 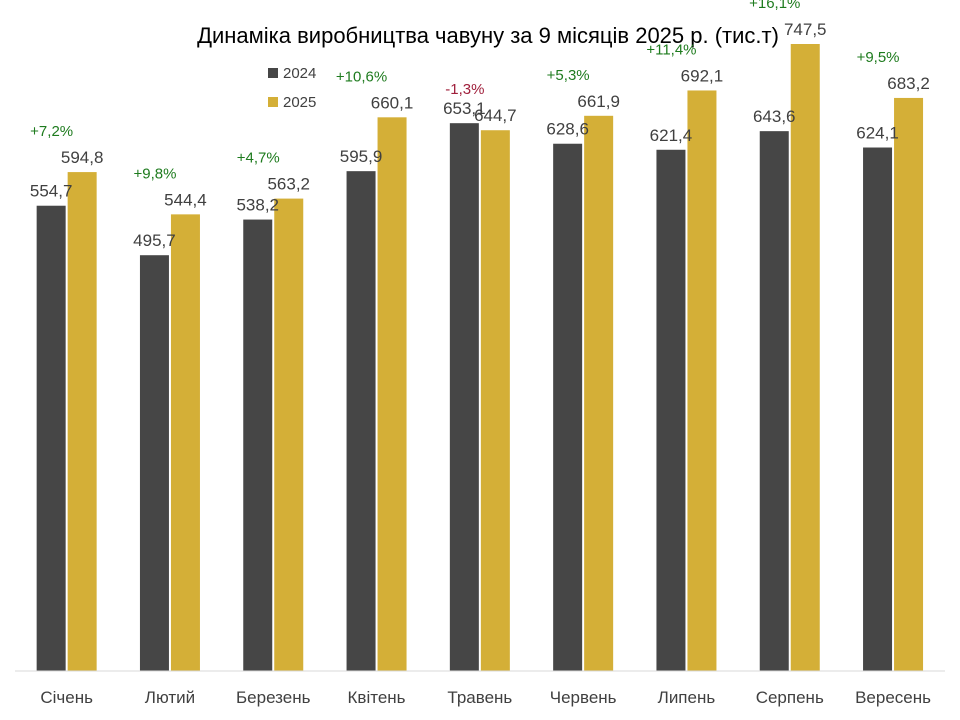 I want to click on change-label: +7,2%, so click(x=51, y=131).